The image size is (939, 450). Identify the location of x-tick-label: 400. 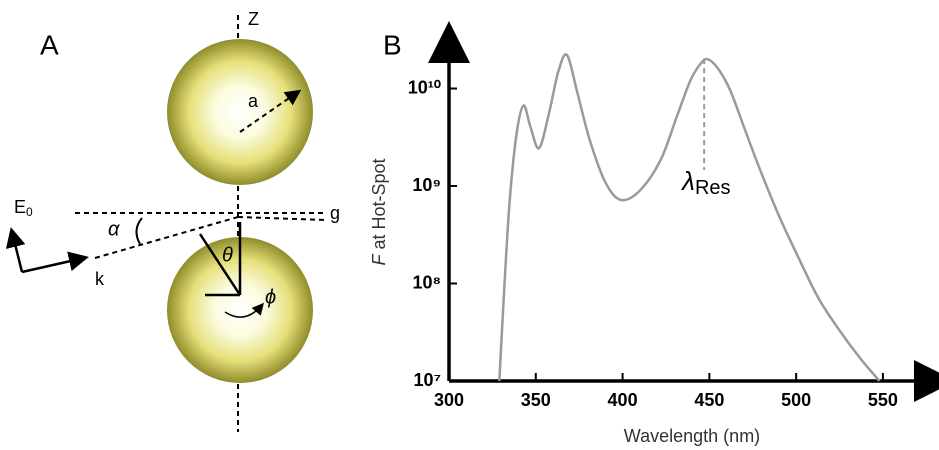
(623, 400).